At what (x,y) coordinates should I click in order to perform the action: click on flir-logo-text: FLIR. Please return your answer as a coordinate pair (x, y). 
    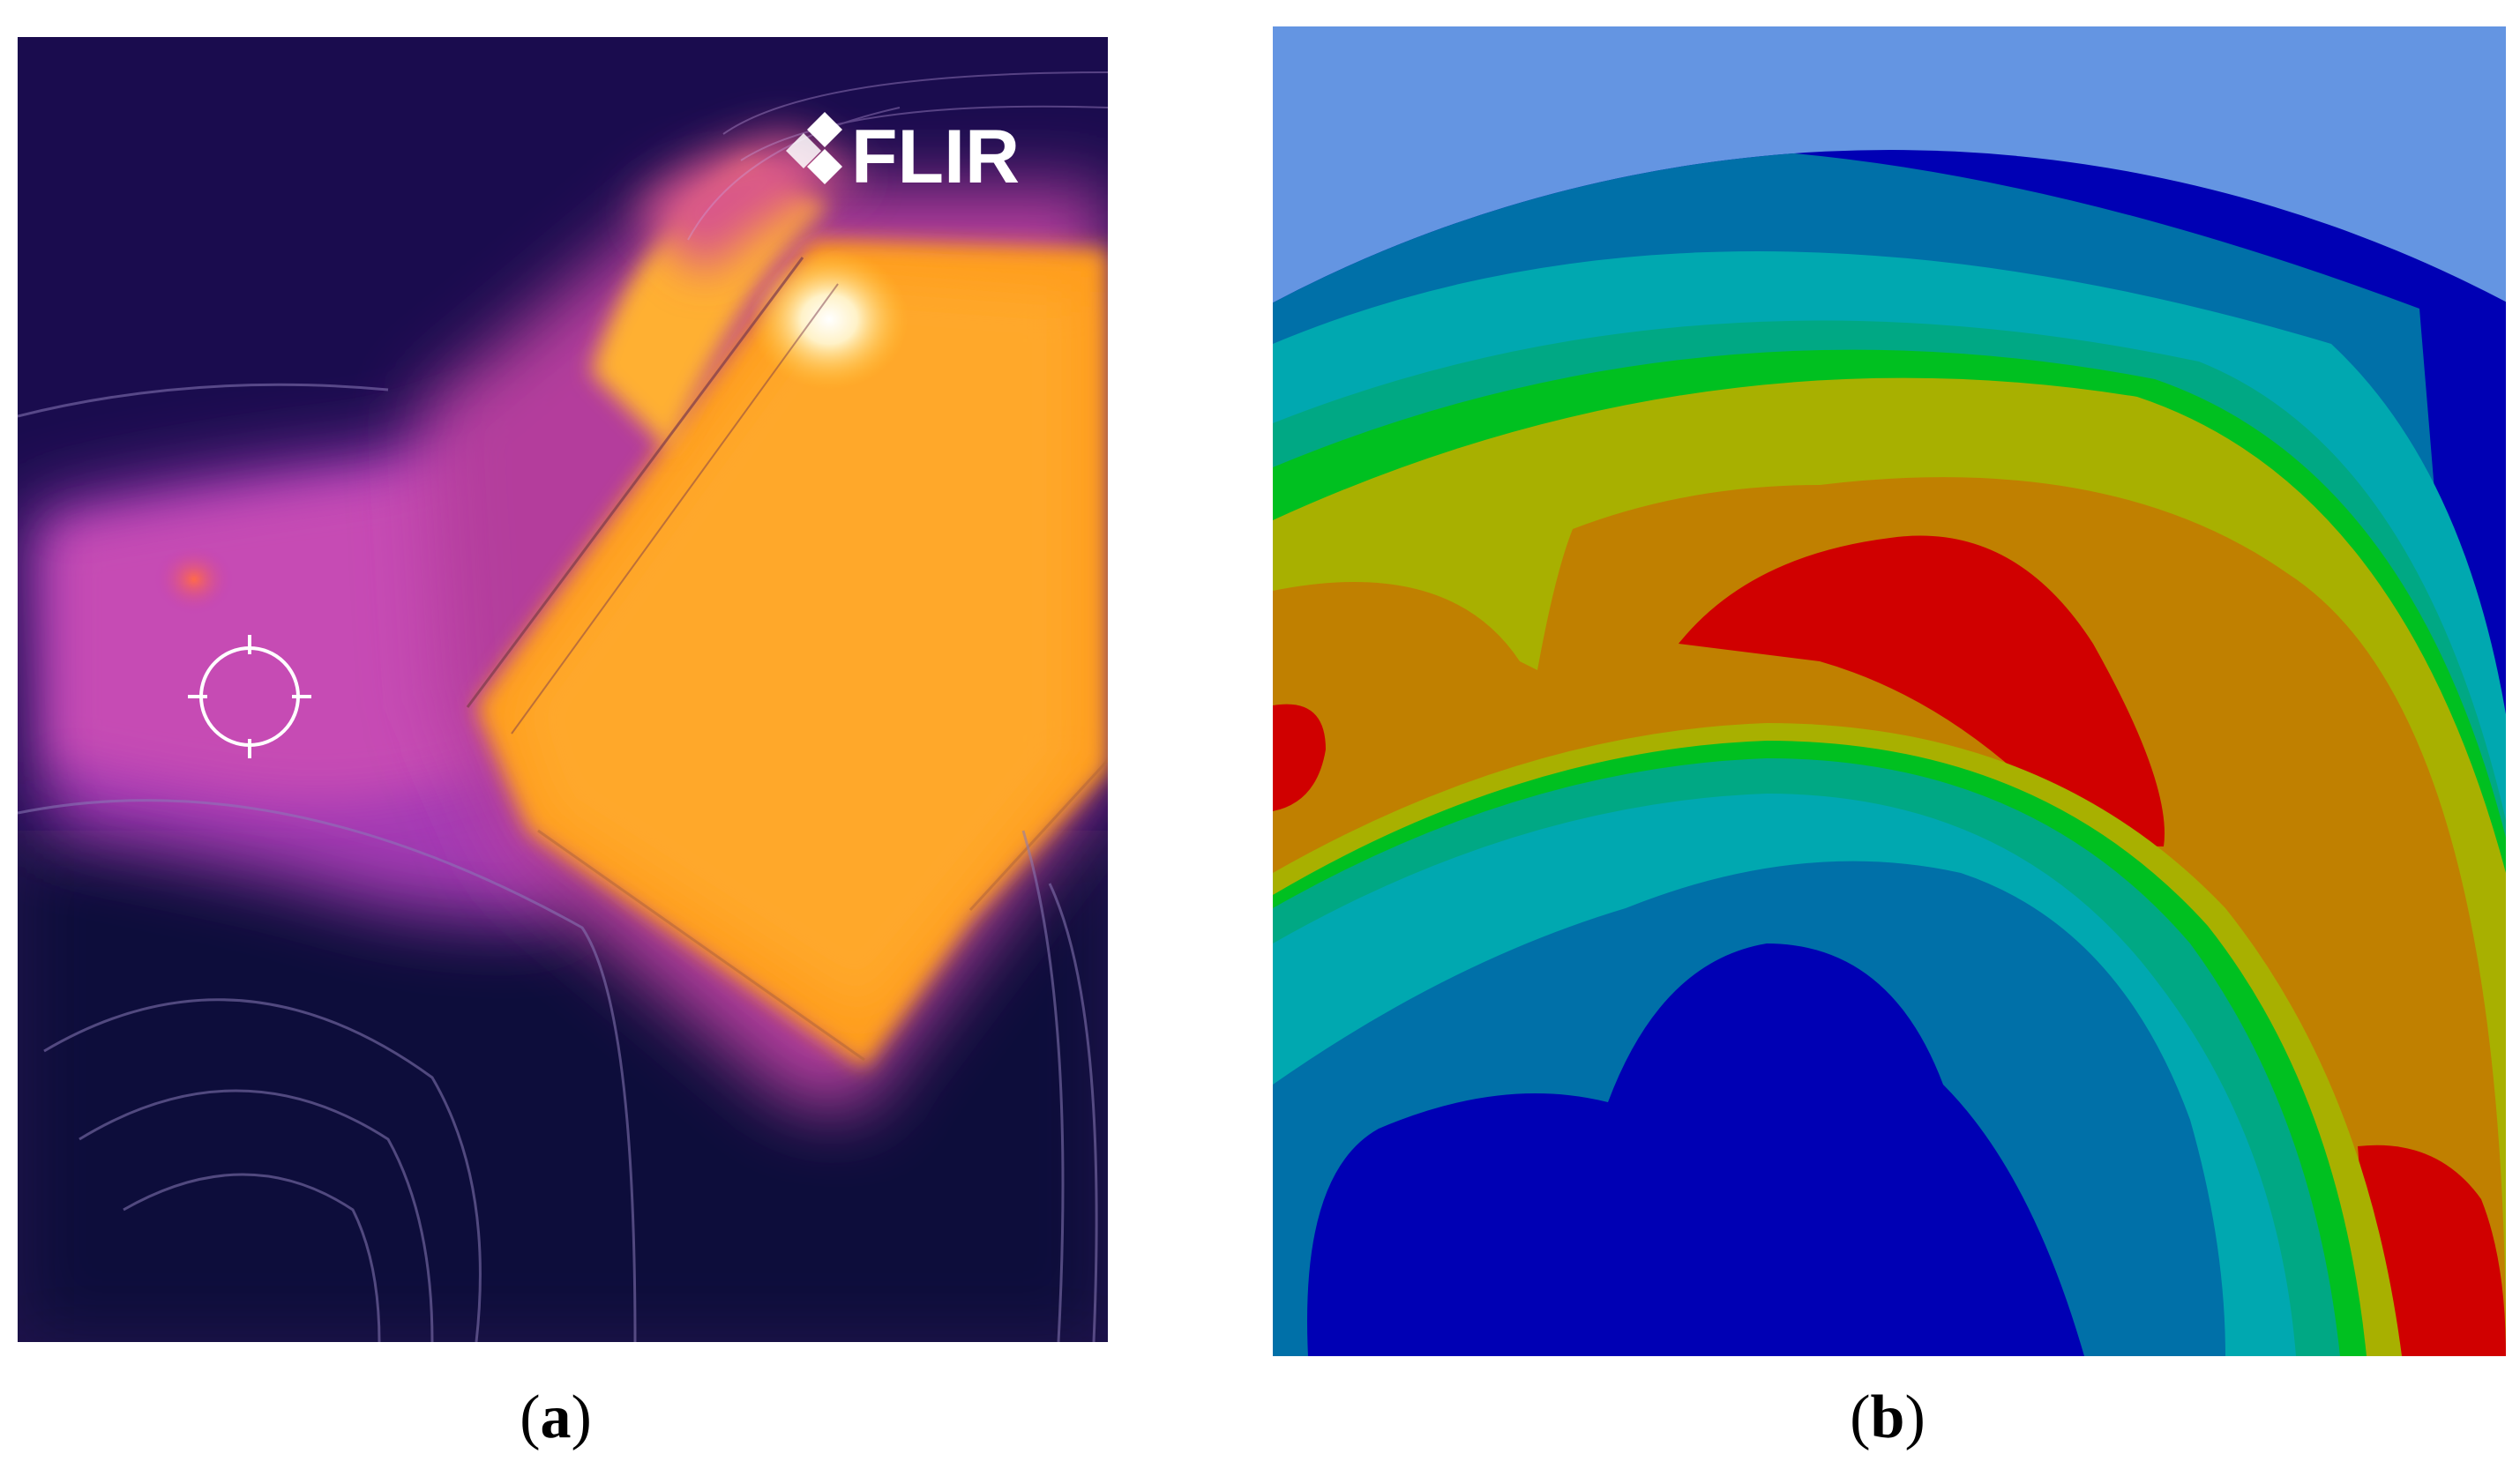
    Looking at the image, I should click on (935, 157).